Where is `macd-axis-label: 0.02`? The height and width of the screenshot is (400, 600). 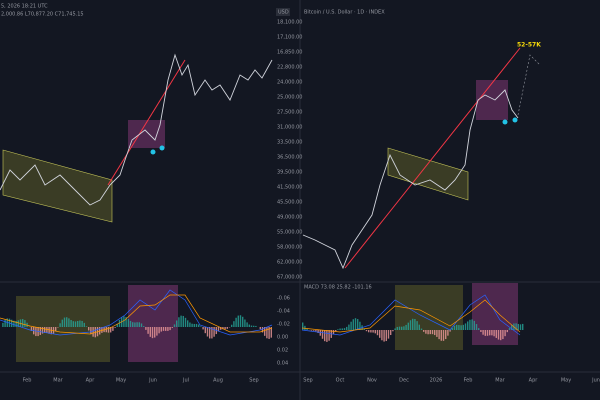 macd-axis-label: 0.02 is located at coordinates (282, 351).